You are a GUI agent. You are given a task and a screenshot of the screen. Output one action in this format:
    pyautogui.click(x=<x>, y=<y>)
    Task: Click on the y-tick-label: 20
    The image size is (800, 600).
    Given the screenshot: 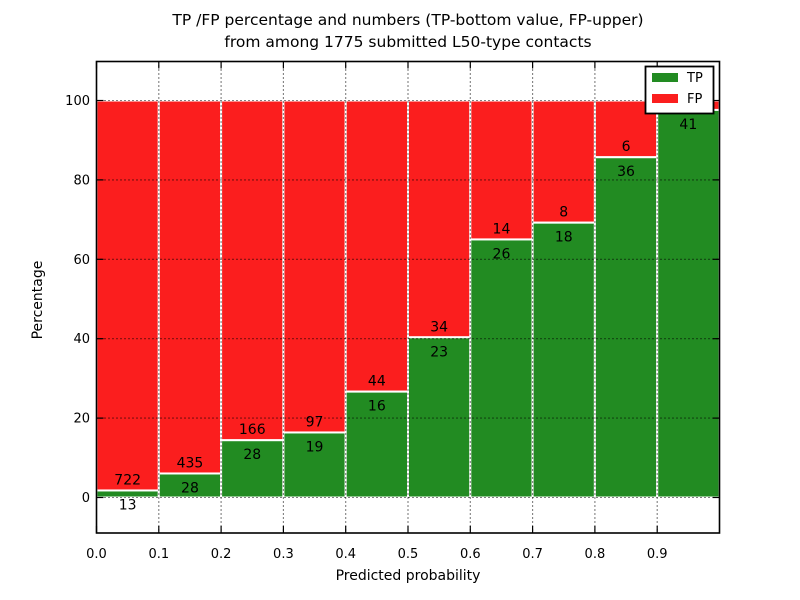 What is the action you would take?
    pyautogui.click(x=81, y=419)
    